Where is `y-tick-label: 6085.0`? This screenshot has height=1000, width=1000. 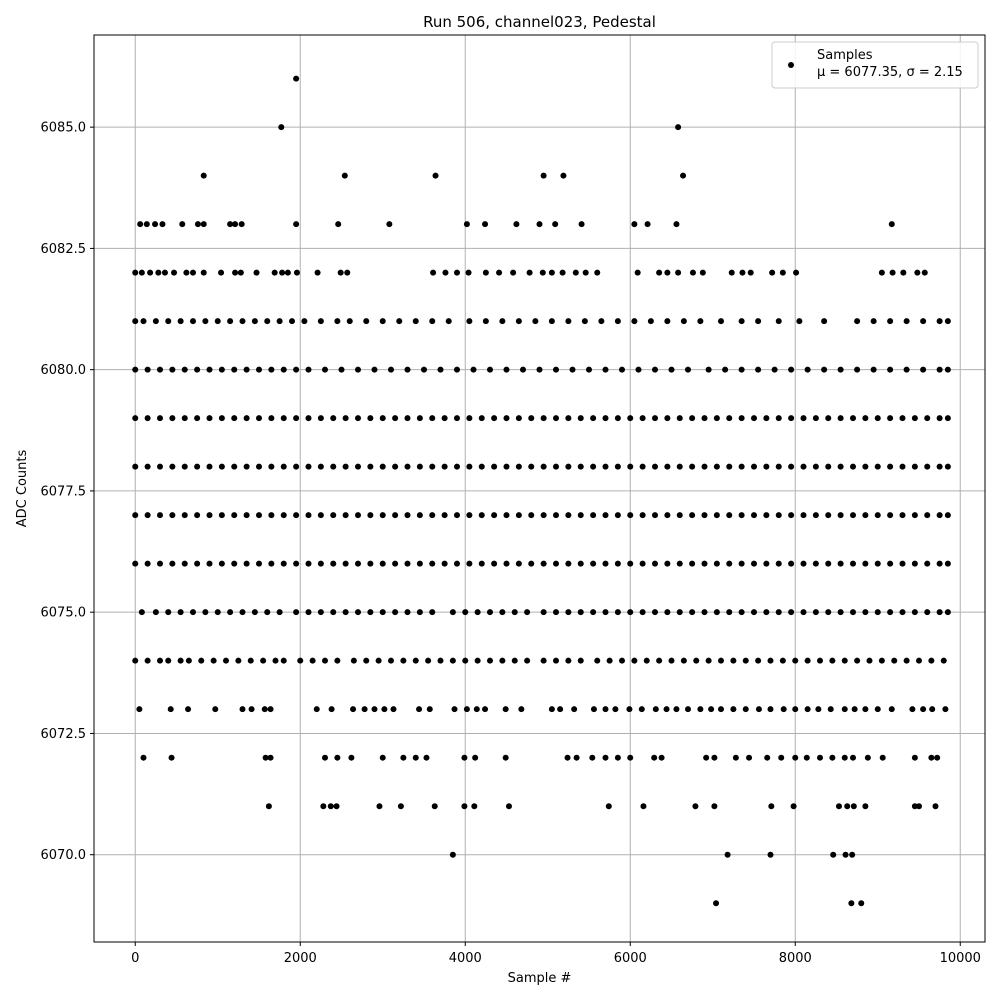
y-tick-label: 6085.0 is located at coordinates (64, 128).